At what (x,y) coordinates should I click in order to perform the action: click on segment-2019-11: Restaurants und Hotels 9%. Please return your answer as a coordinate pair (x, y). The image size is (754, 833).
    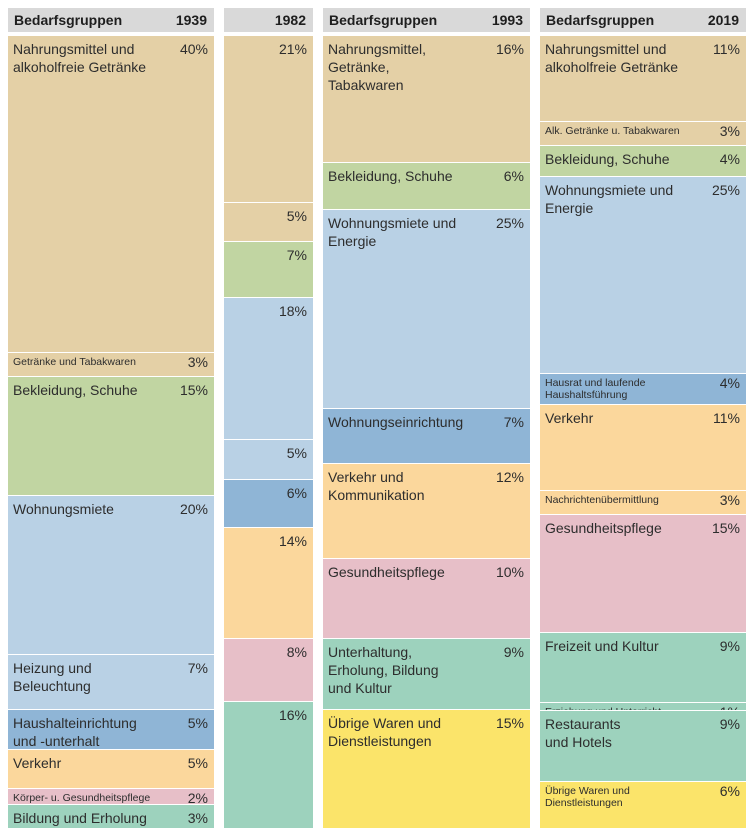
    Looking at the image, I should click on (643, 745).